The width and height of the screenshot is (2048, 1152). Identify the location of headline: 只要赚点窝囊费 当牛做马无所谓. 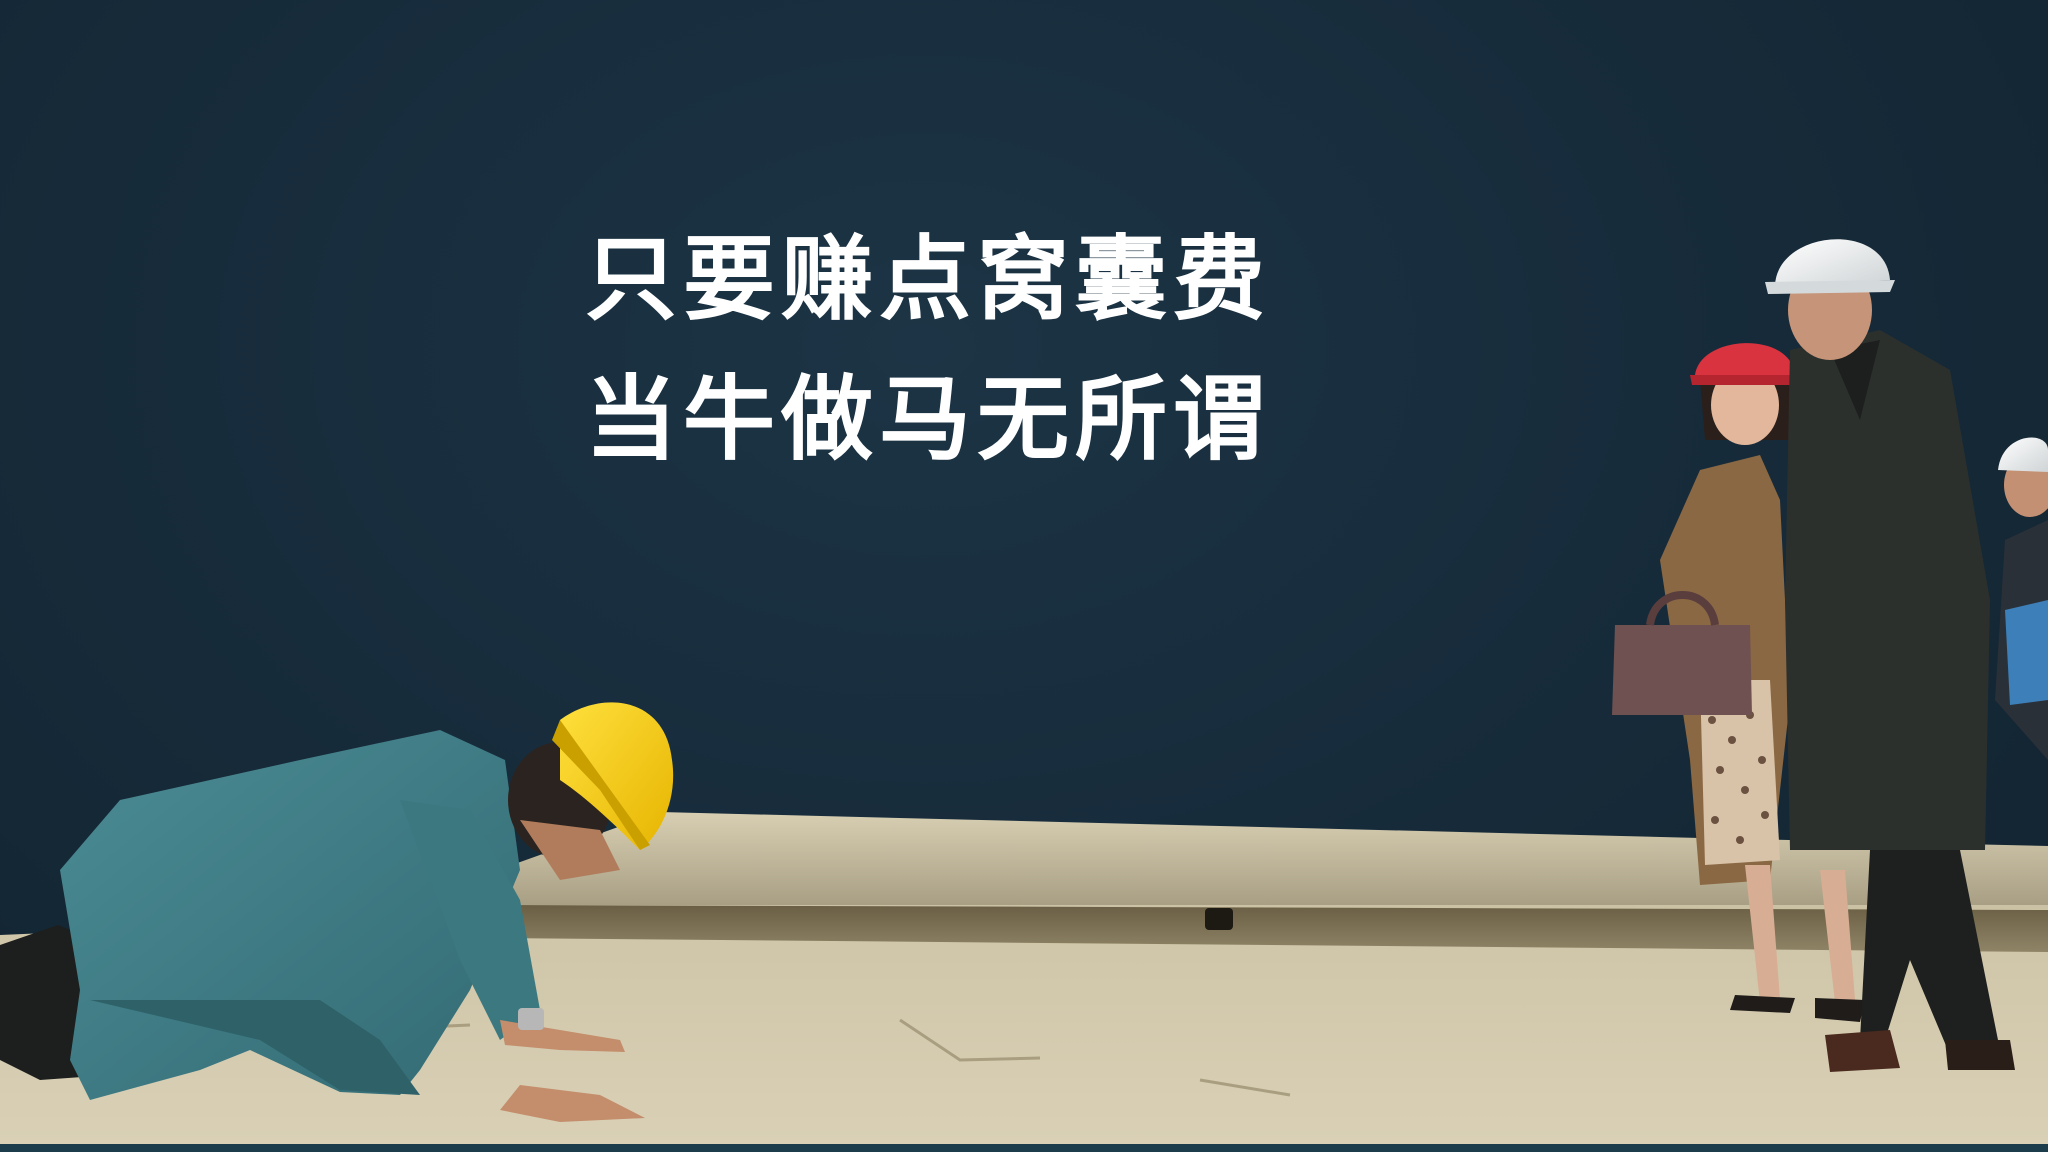
(1015, 350).